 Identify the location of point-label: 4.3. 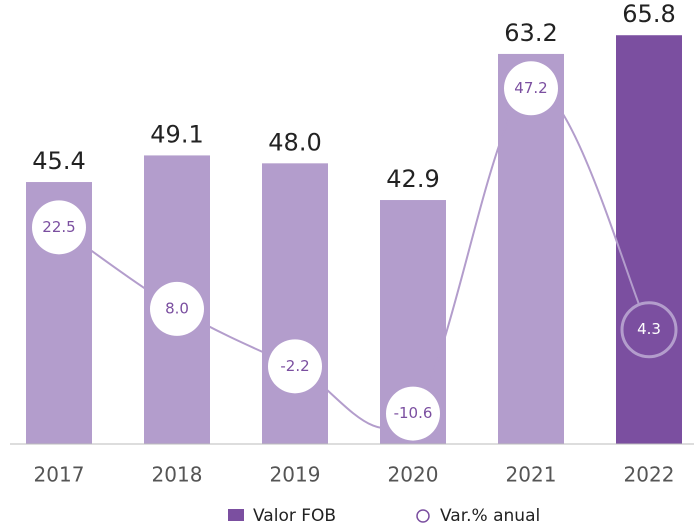
(649, 329).